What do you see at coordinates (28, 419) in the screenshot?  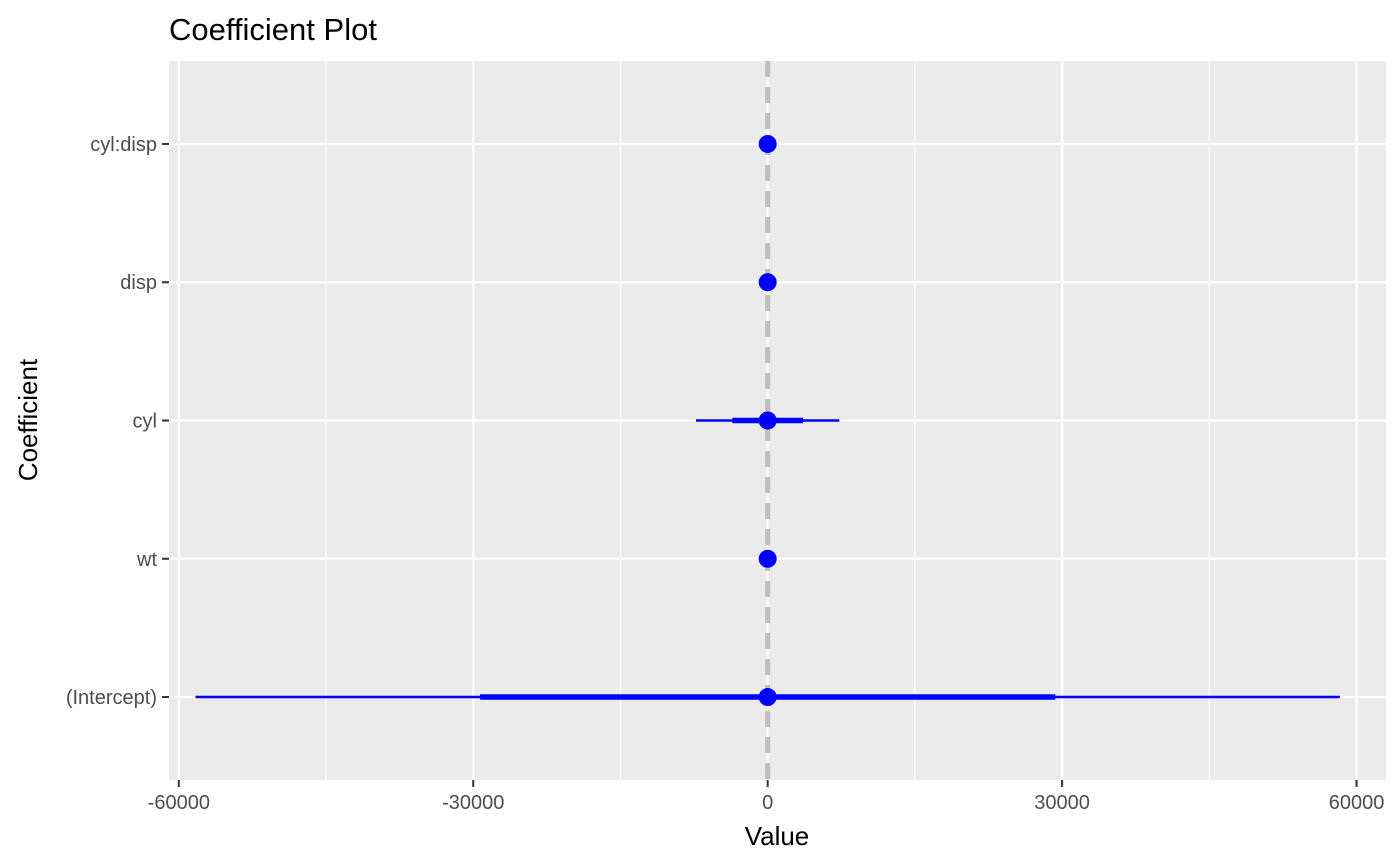 I see `y-axis-title: Coefficient` at bounding box center [28, 419].